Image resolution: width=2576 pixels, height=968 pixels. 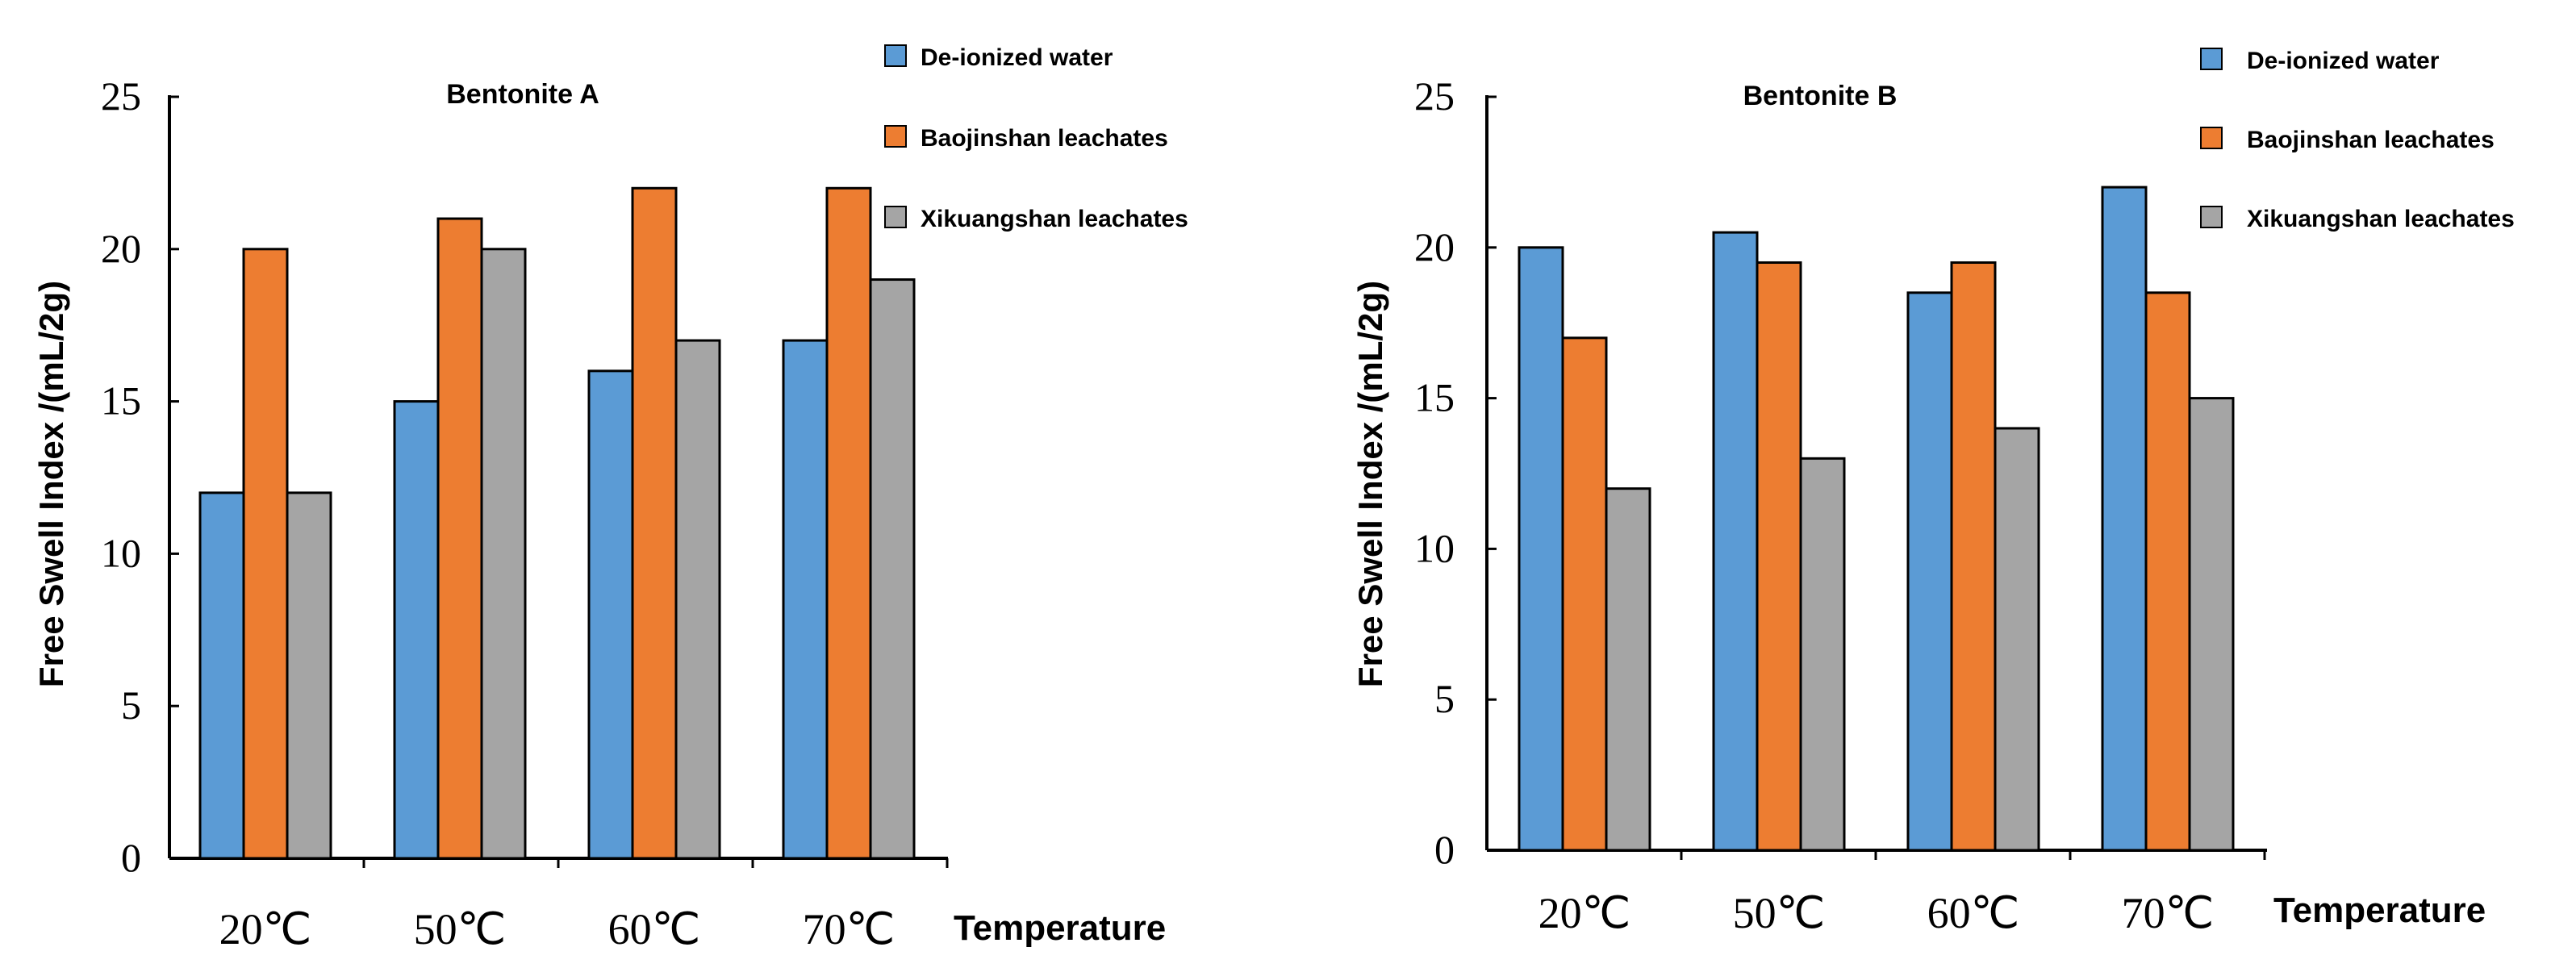 I want to click on chart-b-category-label: 50℃, so click(x=1779, y=913).